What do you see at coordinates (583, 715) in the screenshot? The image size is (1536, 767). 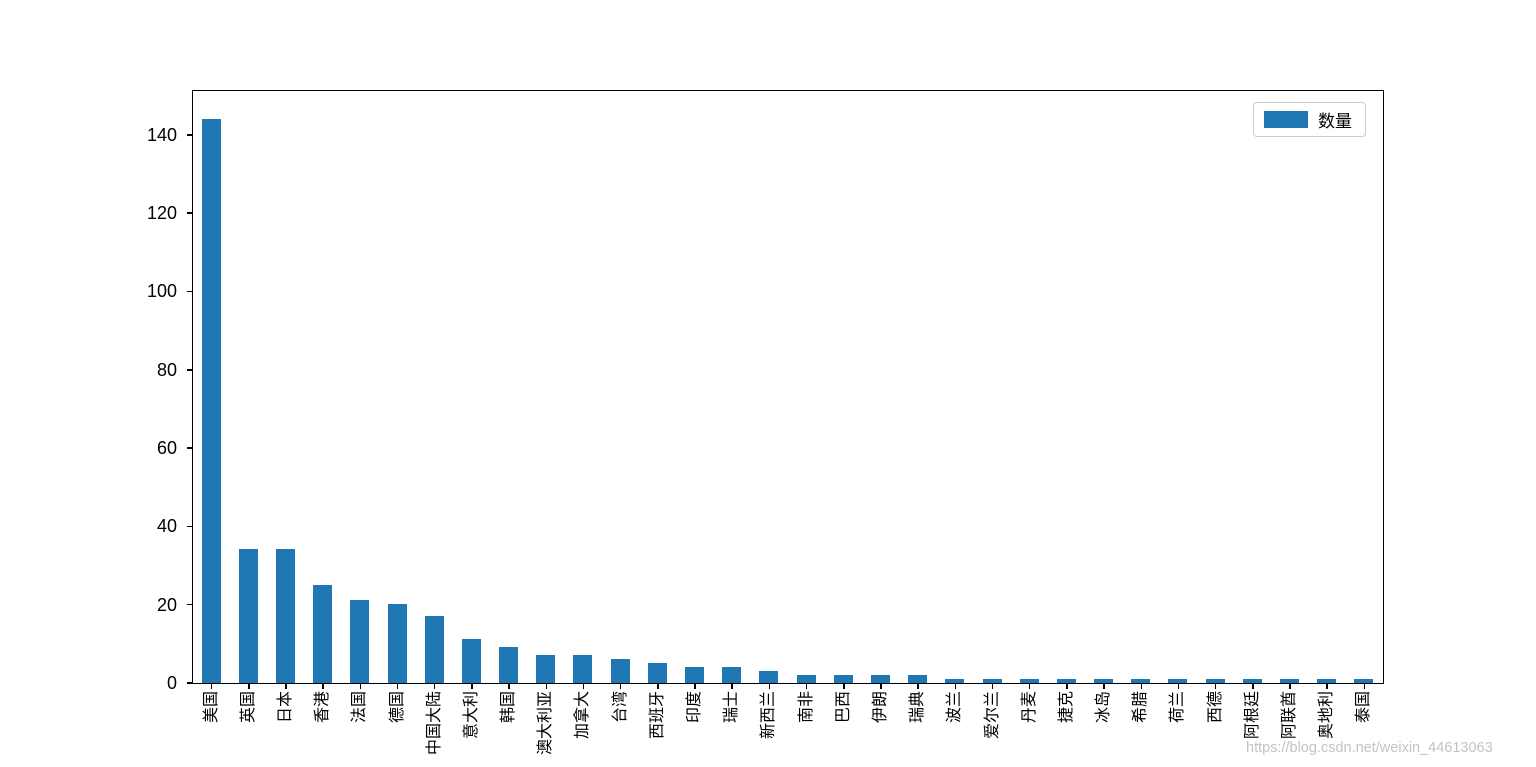 I see `x-tick-label: 加拿大` at bounding box center [583, 715].